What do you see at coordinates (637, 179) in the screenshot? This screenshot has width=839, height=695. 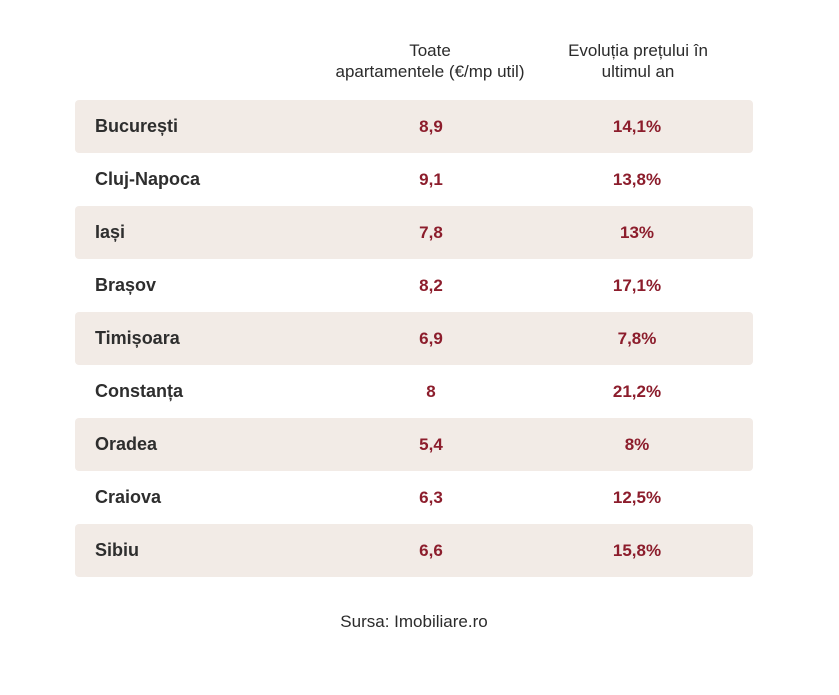 I see `evolution-cell: 13,8%` at bounding box center [637, 179].